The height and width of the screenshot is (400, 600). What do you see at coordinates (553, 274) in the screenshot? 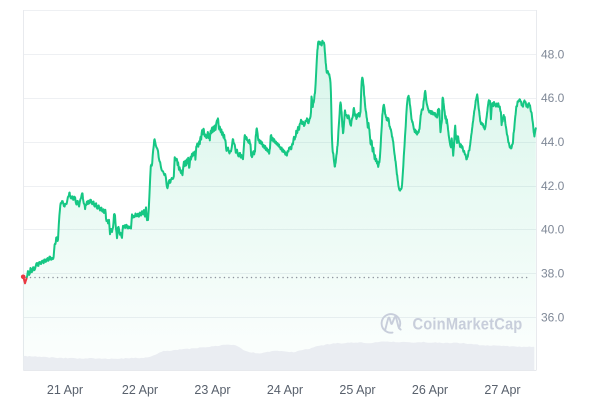
I see `svg-text: 38.0` at bounding box center [553, 274].